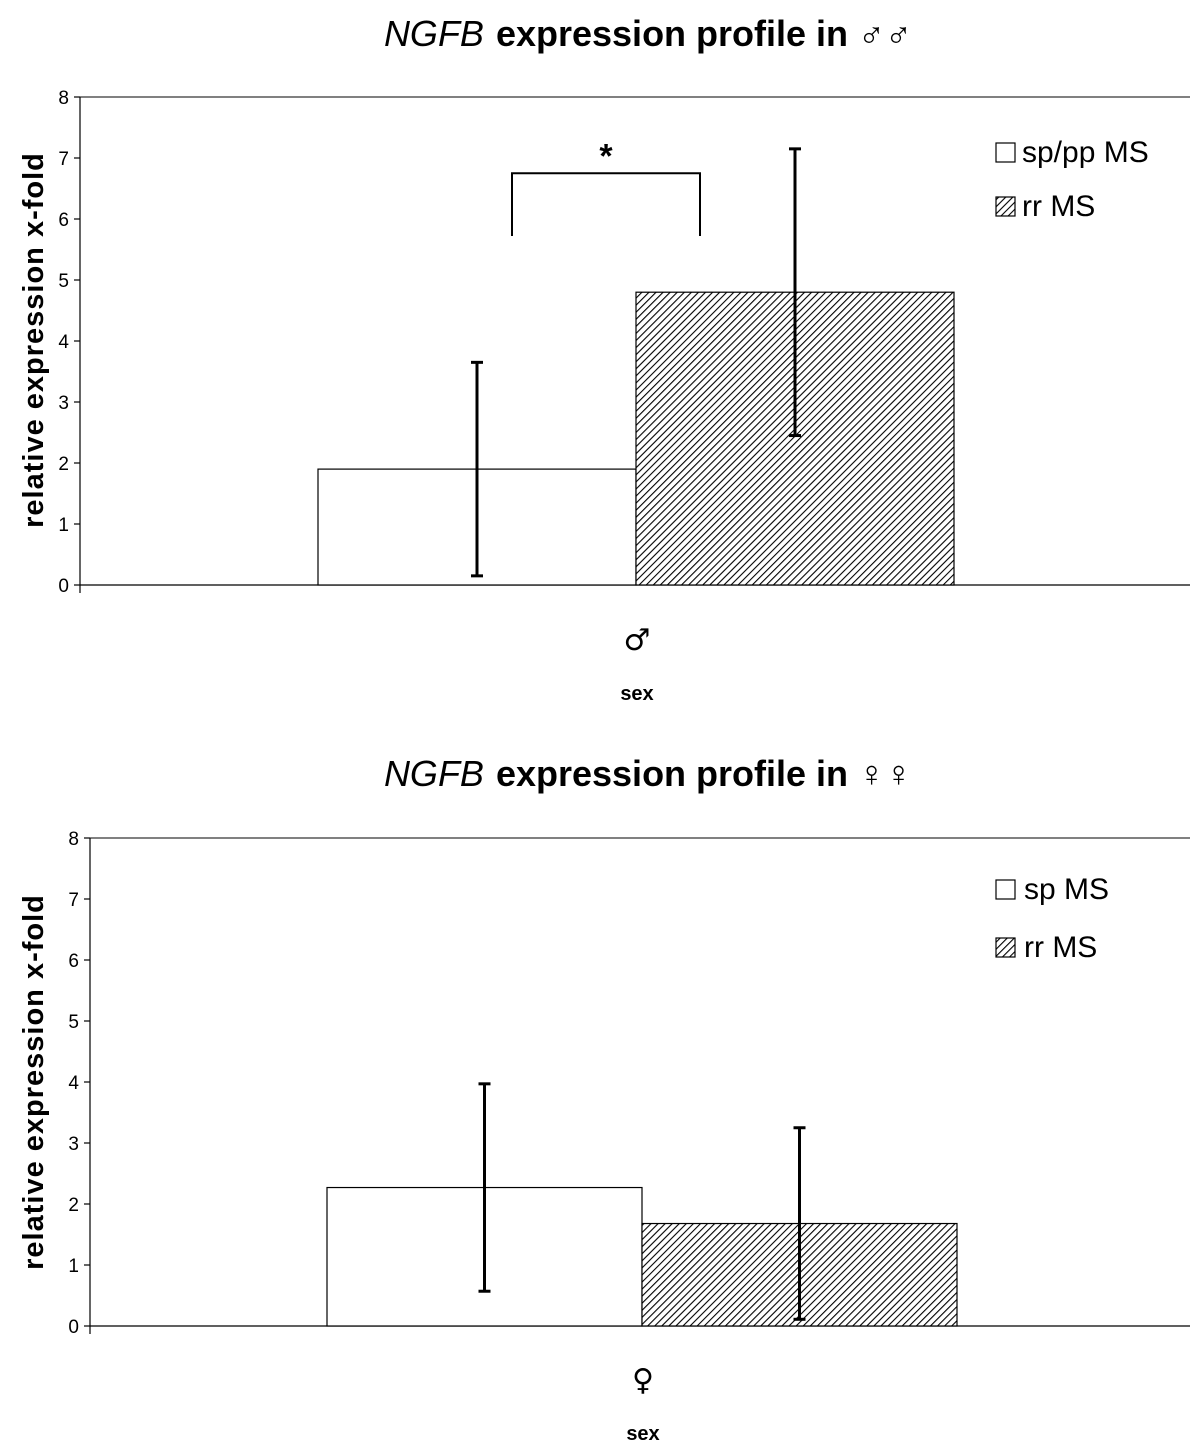 The image size is (1190, 1446). I want to click on x-category-label: ♂, so click(637, 640).